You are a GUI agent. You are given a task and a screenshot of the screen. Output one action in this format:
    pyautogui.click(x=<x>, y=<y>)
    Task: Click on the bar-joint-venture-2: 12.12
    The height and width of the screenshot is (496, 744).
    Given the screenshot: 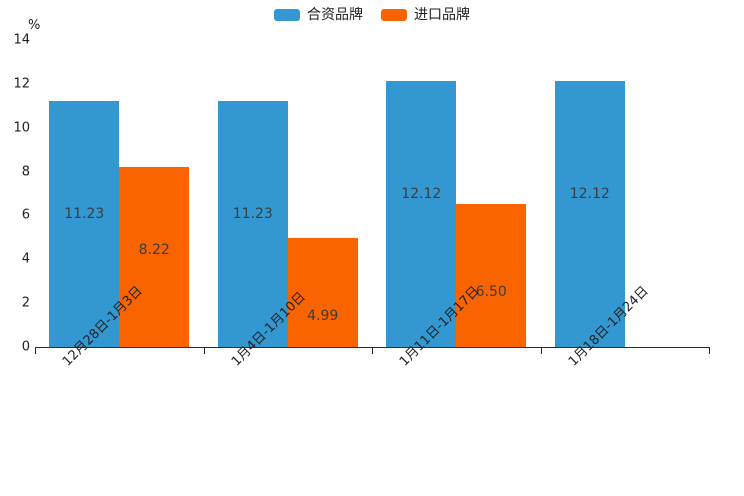 What is the action you would take?
    pyautogui.click(x=421, y=214)
    